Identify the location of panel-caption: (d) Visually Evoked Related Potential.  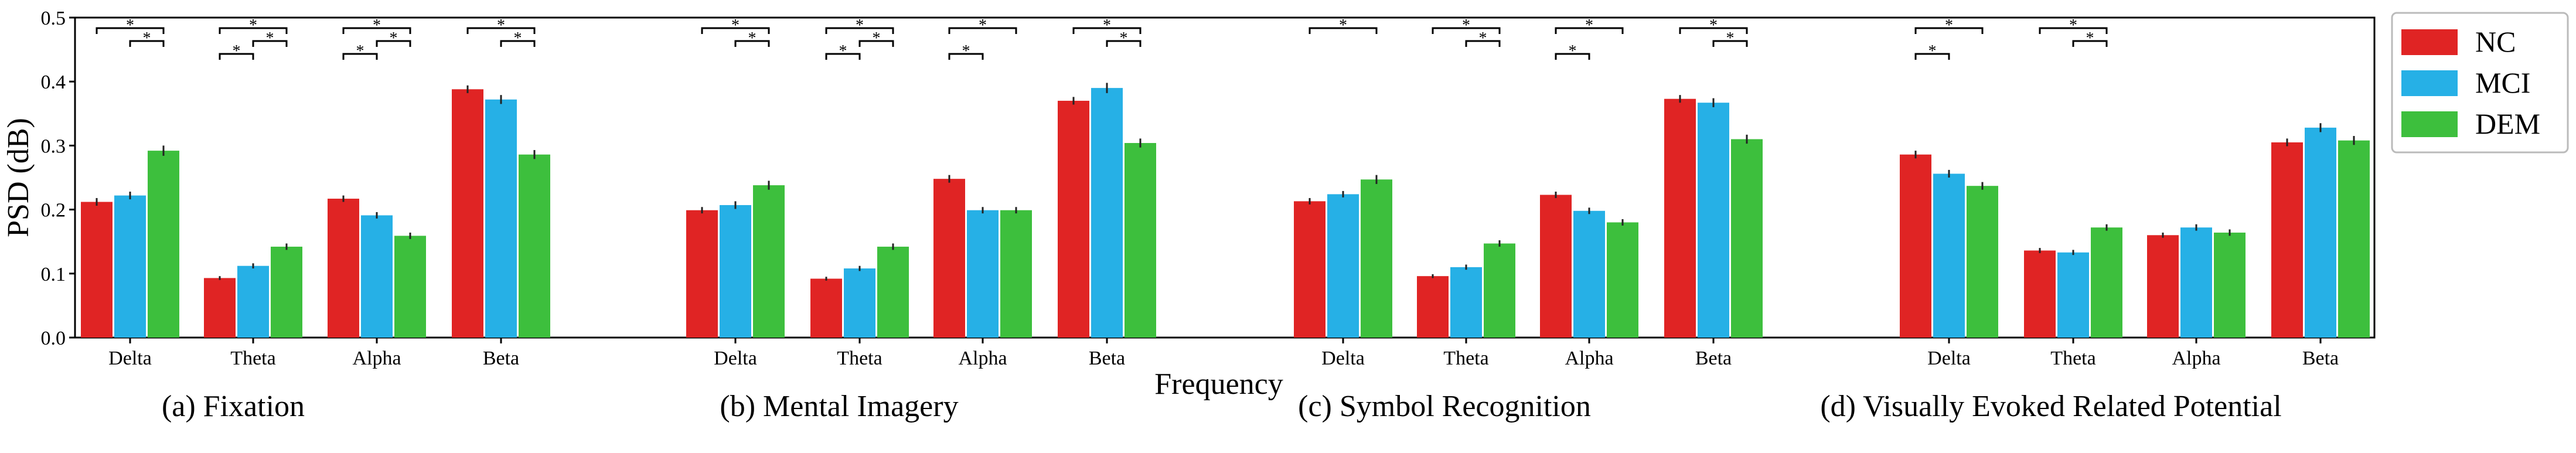
(2050, 407).